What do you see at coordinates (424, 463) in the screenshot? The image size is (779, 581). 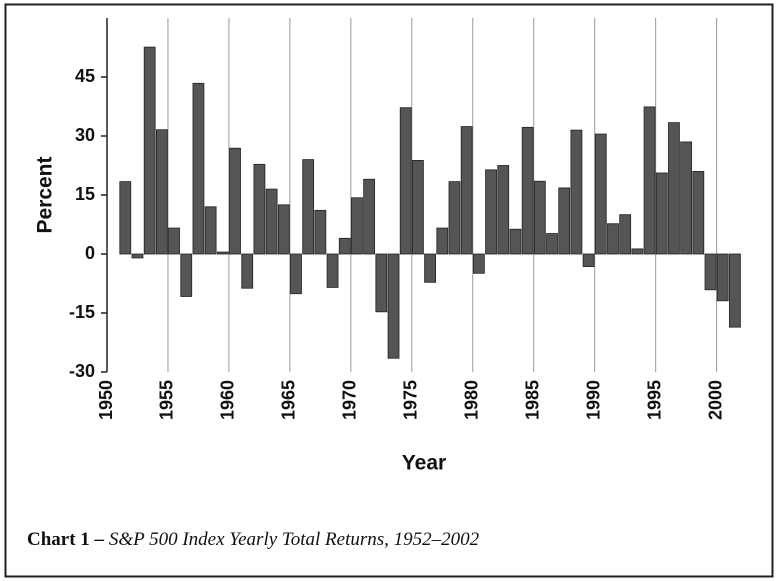 I see `x-axis-label: Year` at bounding box center [424, 463].